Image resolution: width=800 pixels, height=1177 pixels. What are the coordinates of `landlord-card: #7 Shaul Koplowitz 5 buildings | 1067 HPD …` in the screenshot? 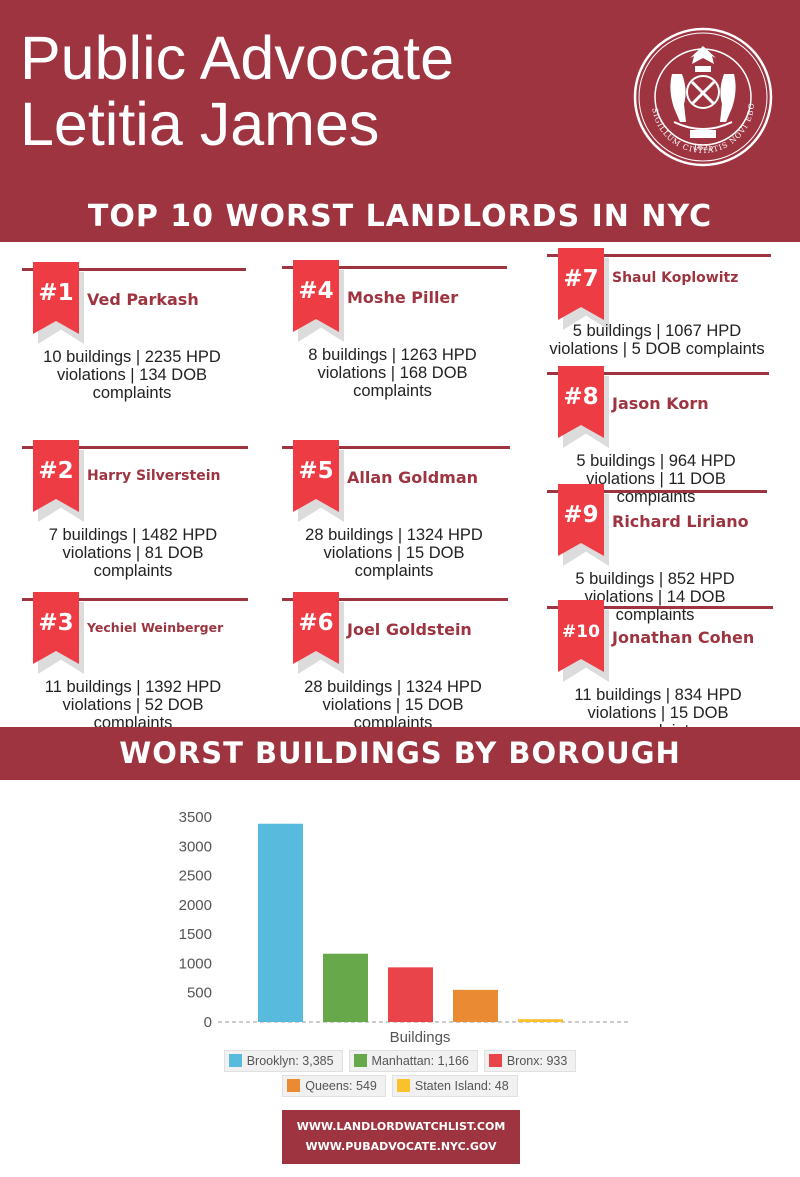 It's located at (659, 321).